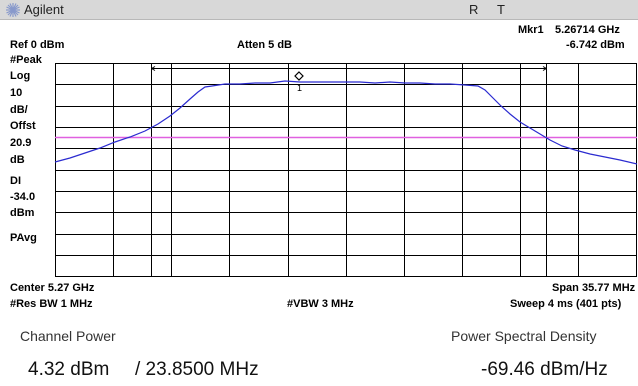 This screenshot has width=638, height=386. Describe the element at coordinates (264, 45) in the screenshot. I see `attenuation: Atten 5 dB` at that location.